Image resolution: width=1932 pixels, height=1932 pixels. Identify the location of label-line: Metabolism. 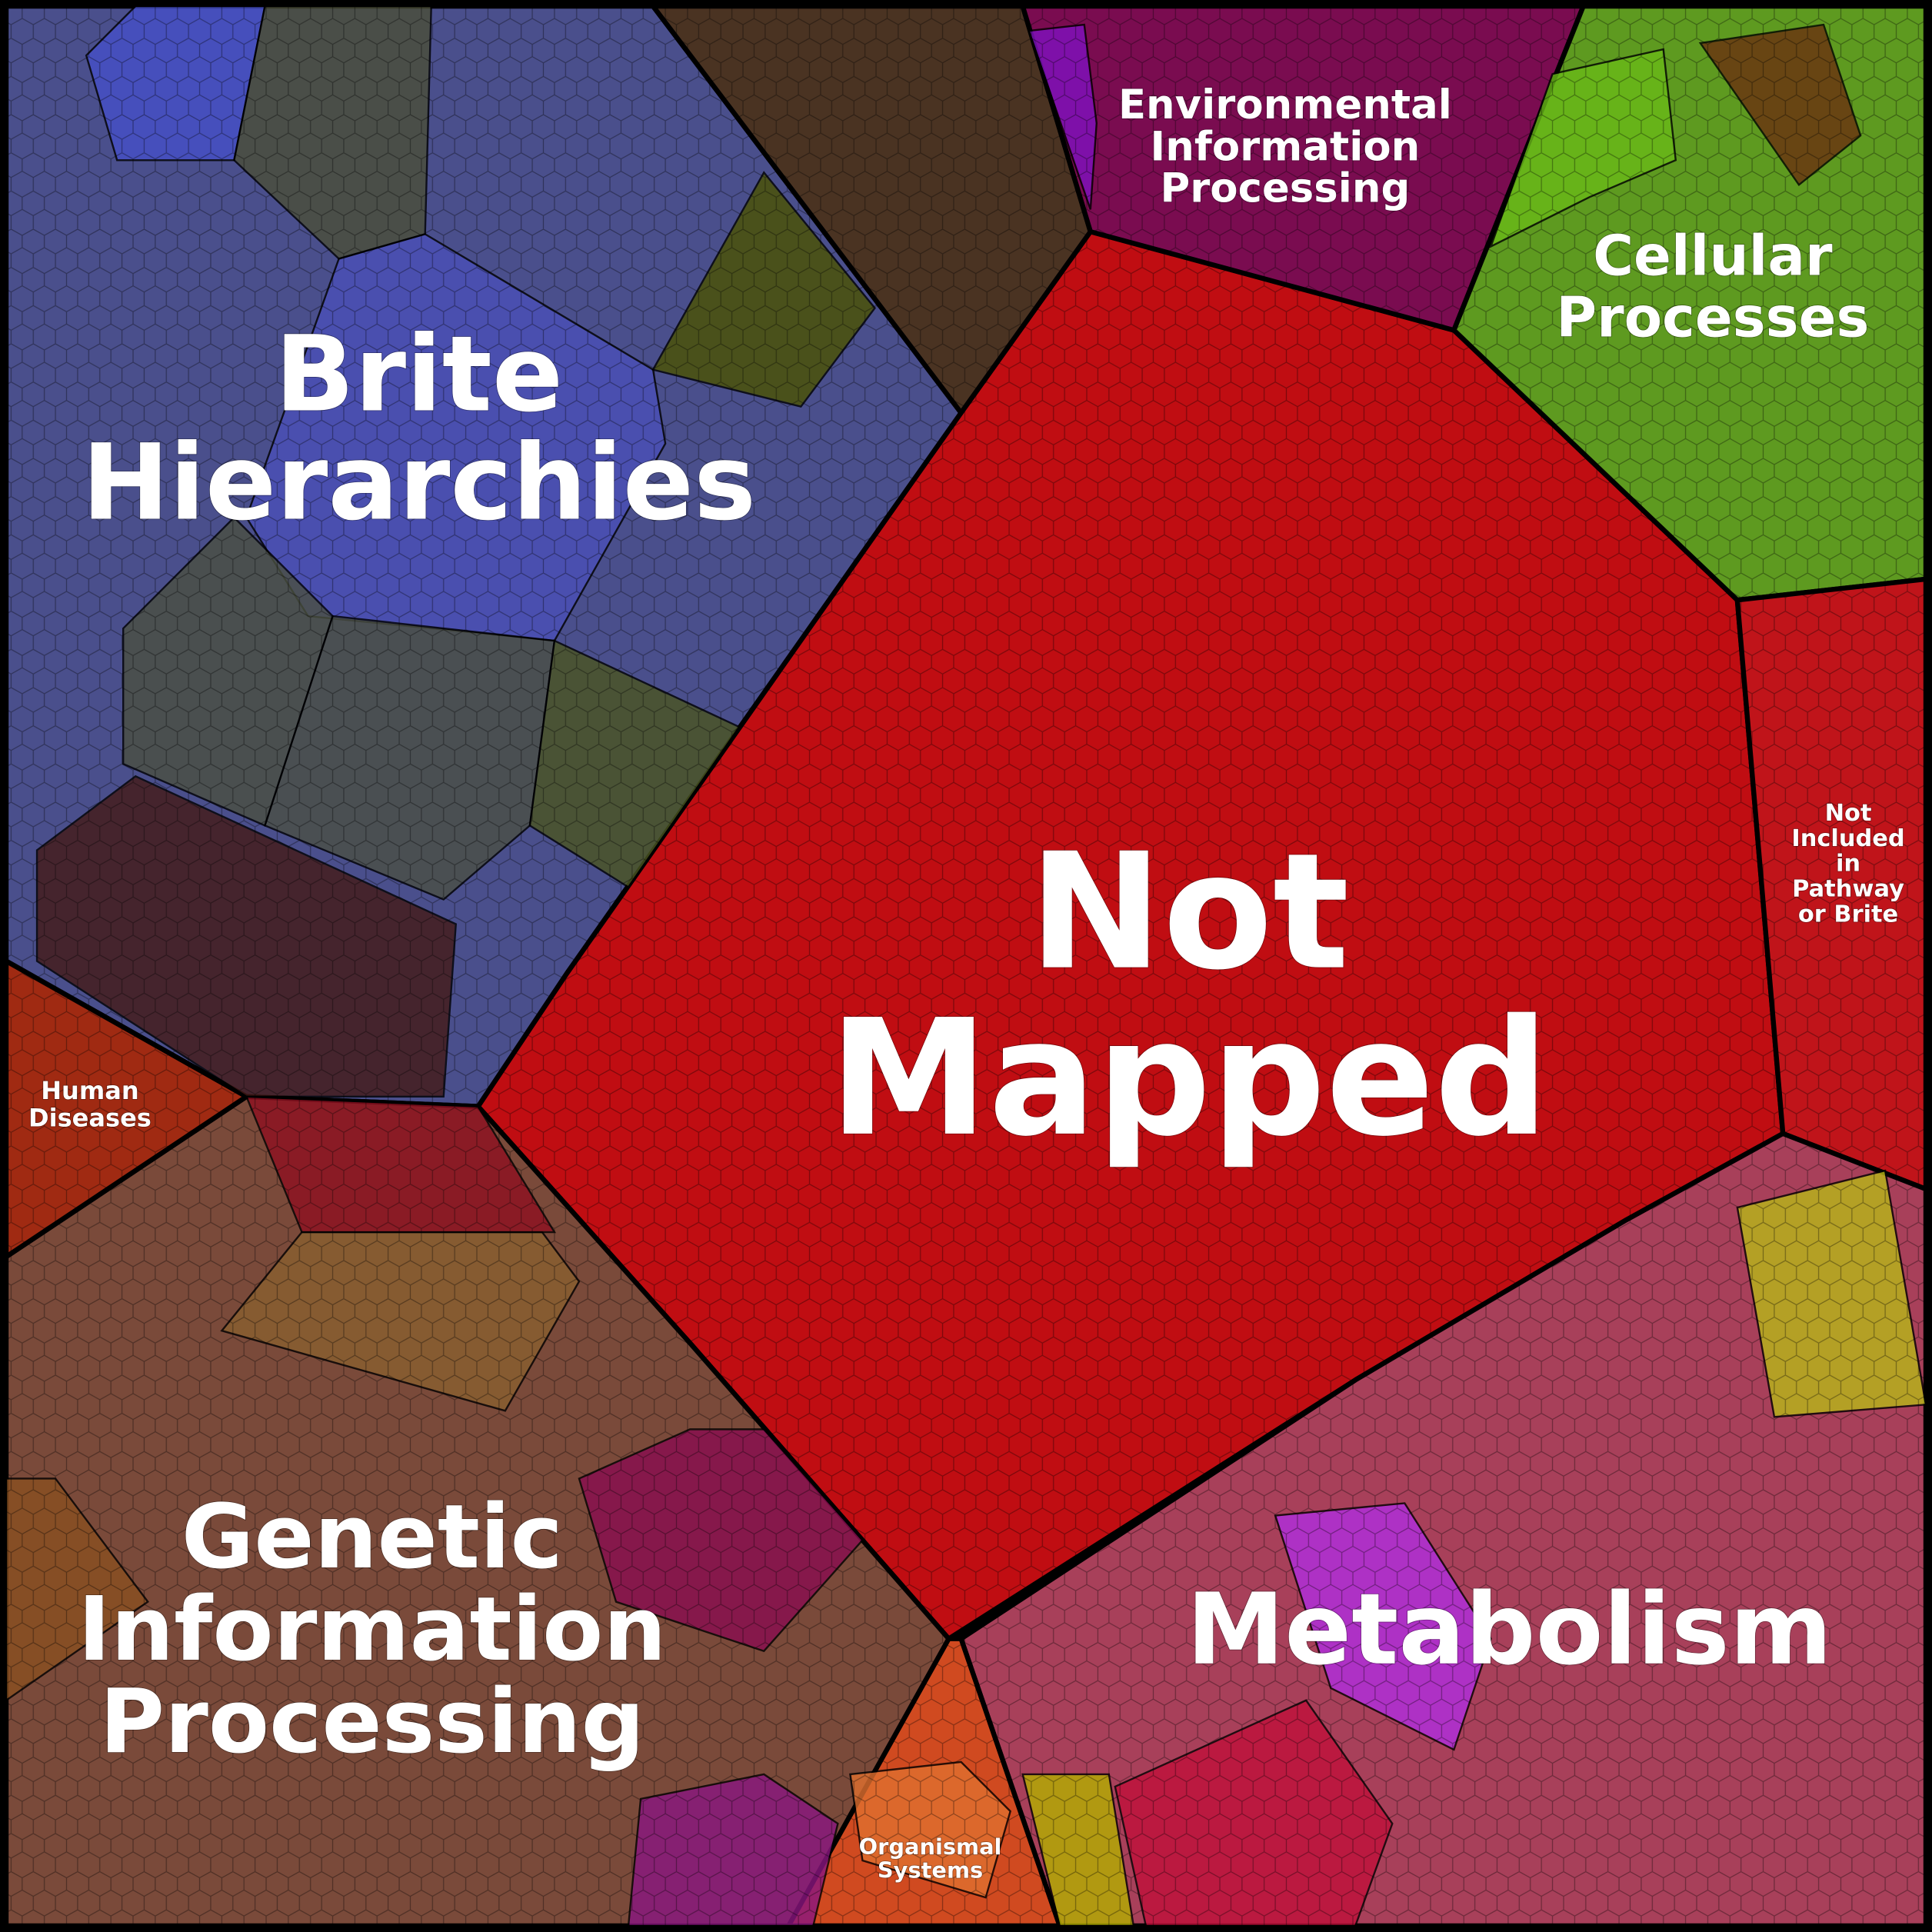
(1510, 1630).